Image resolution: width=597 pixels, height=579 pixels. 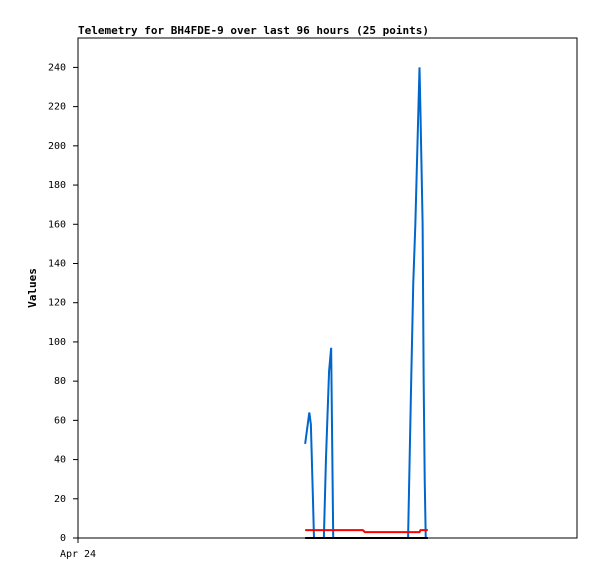 I want to click on y-tick-label: 120, so click(x=57, y=303).